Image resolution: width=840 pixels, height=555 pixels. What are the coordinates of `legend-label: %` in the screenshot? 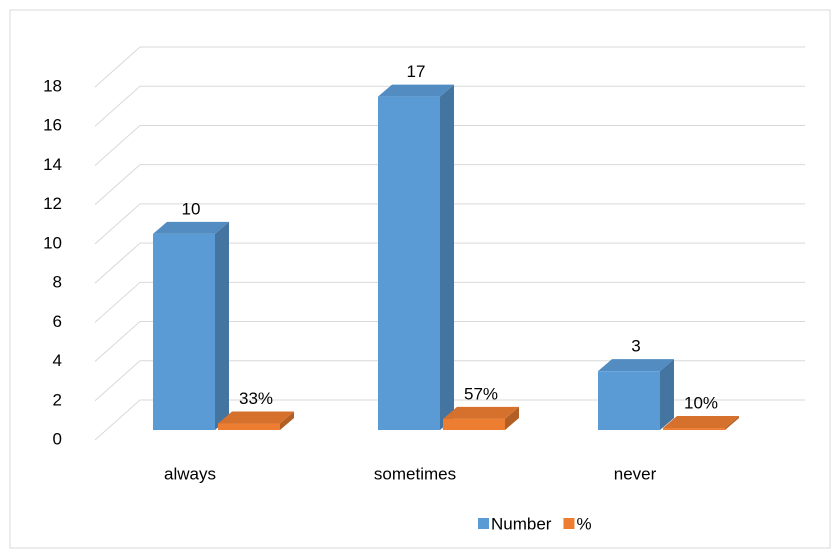 It's located at (583, 523).